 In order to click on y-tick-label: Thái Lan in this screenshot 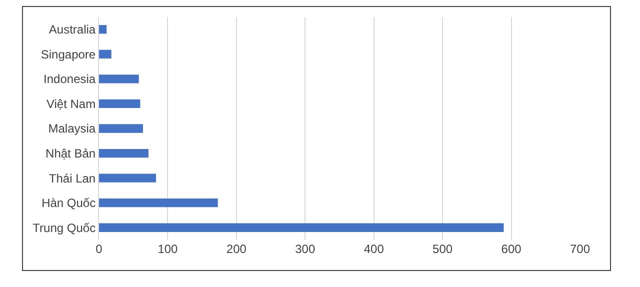, I will do `click(72, 178)`.